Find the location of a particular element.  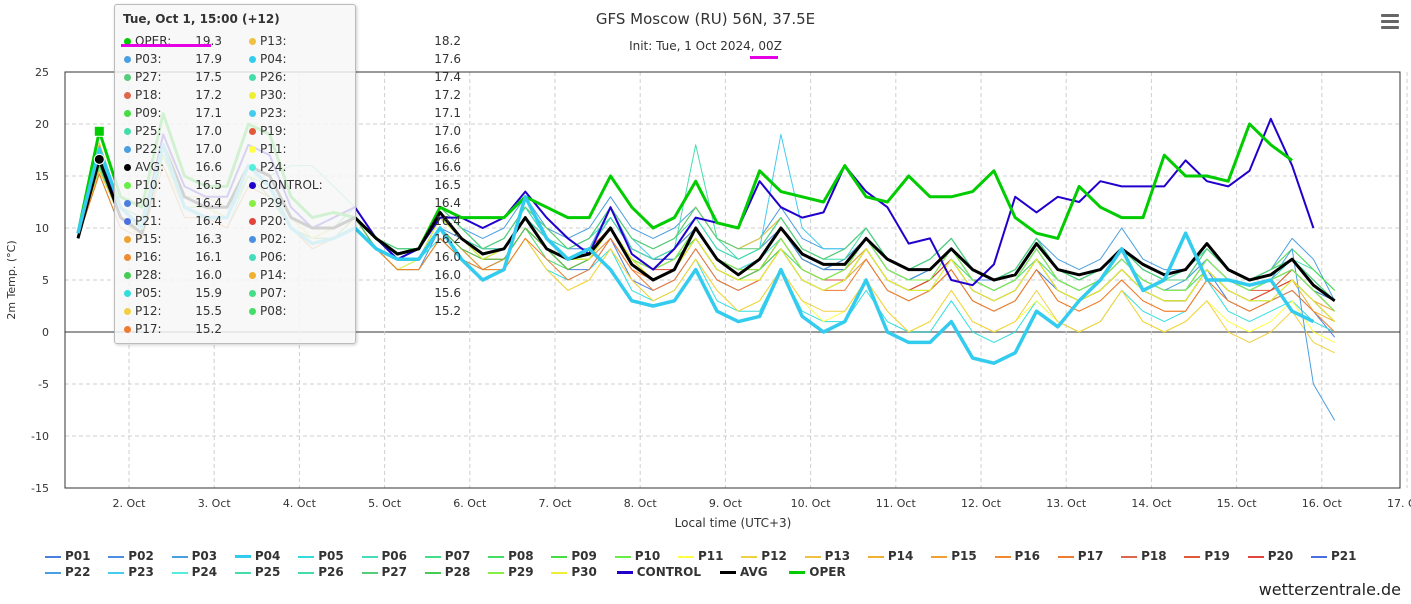

hamburger-menu-icon is located at coordinates (1390, 22).